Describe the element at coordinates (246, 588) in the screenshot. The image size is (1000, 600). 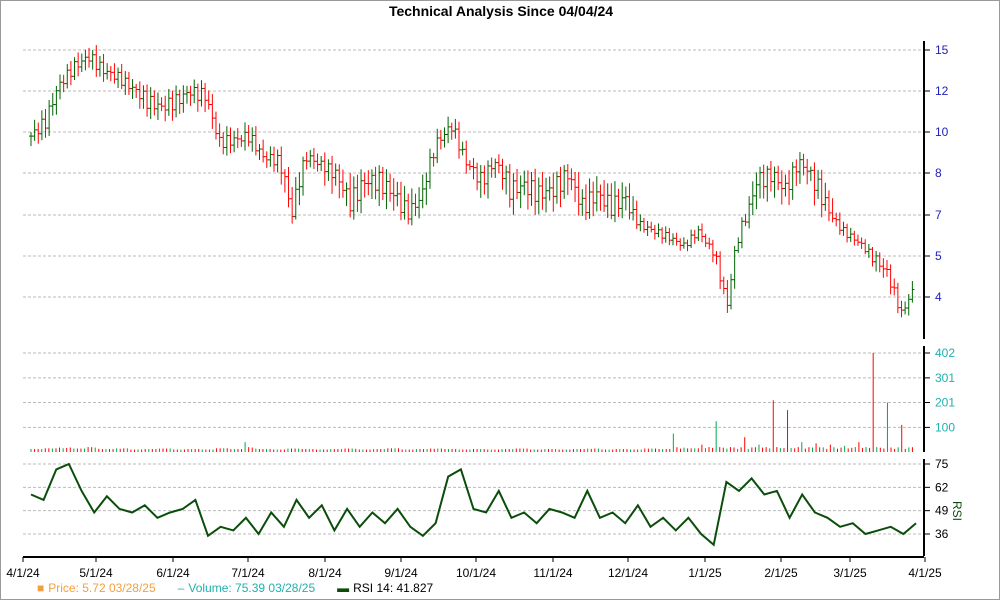
I see `legend-volume: – Volume: 75.39 03/28/25` at that location.